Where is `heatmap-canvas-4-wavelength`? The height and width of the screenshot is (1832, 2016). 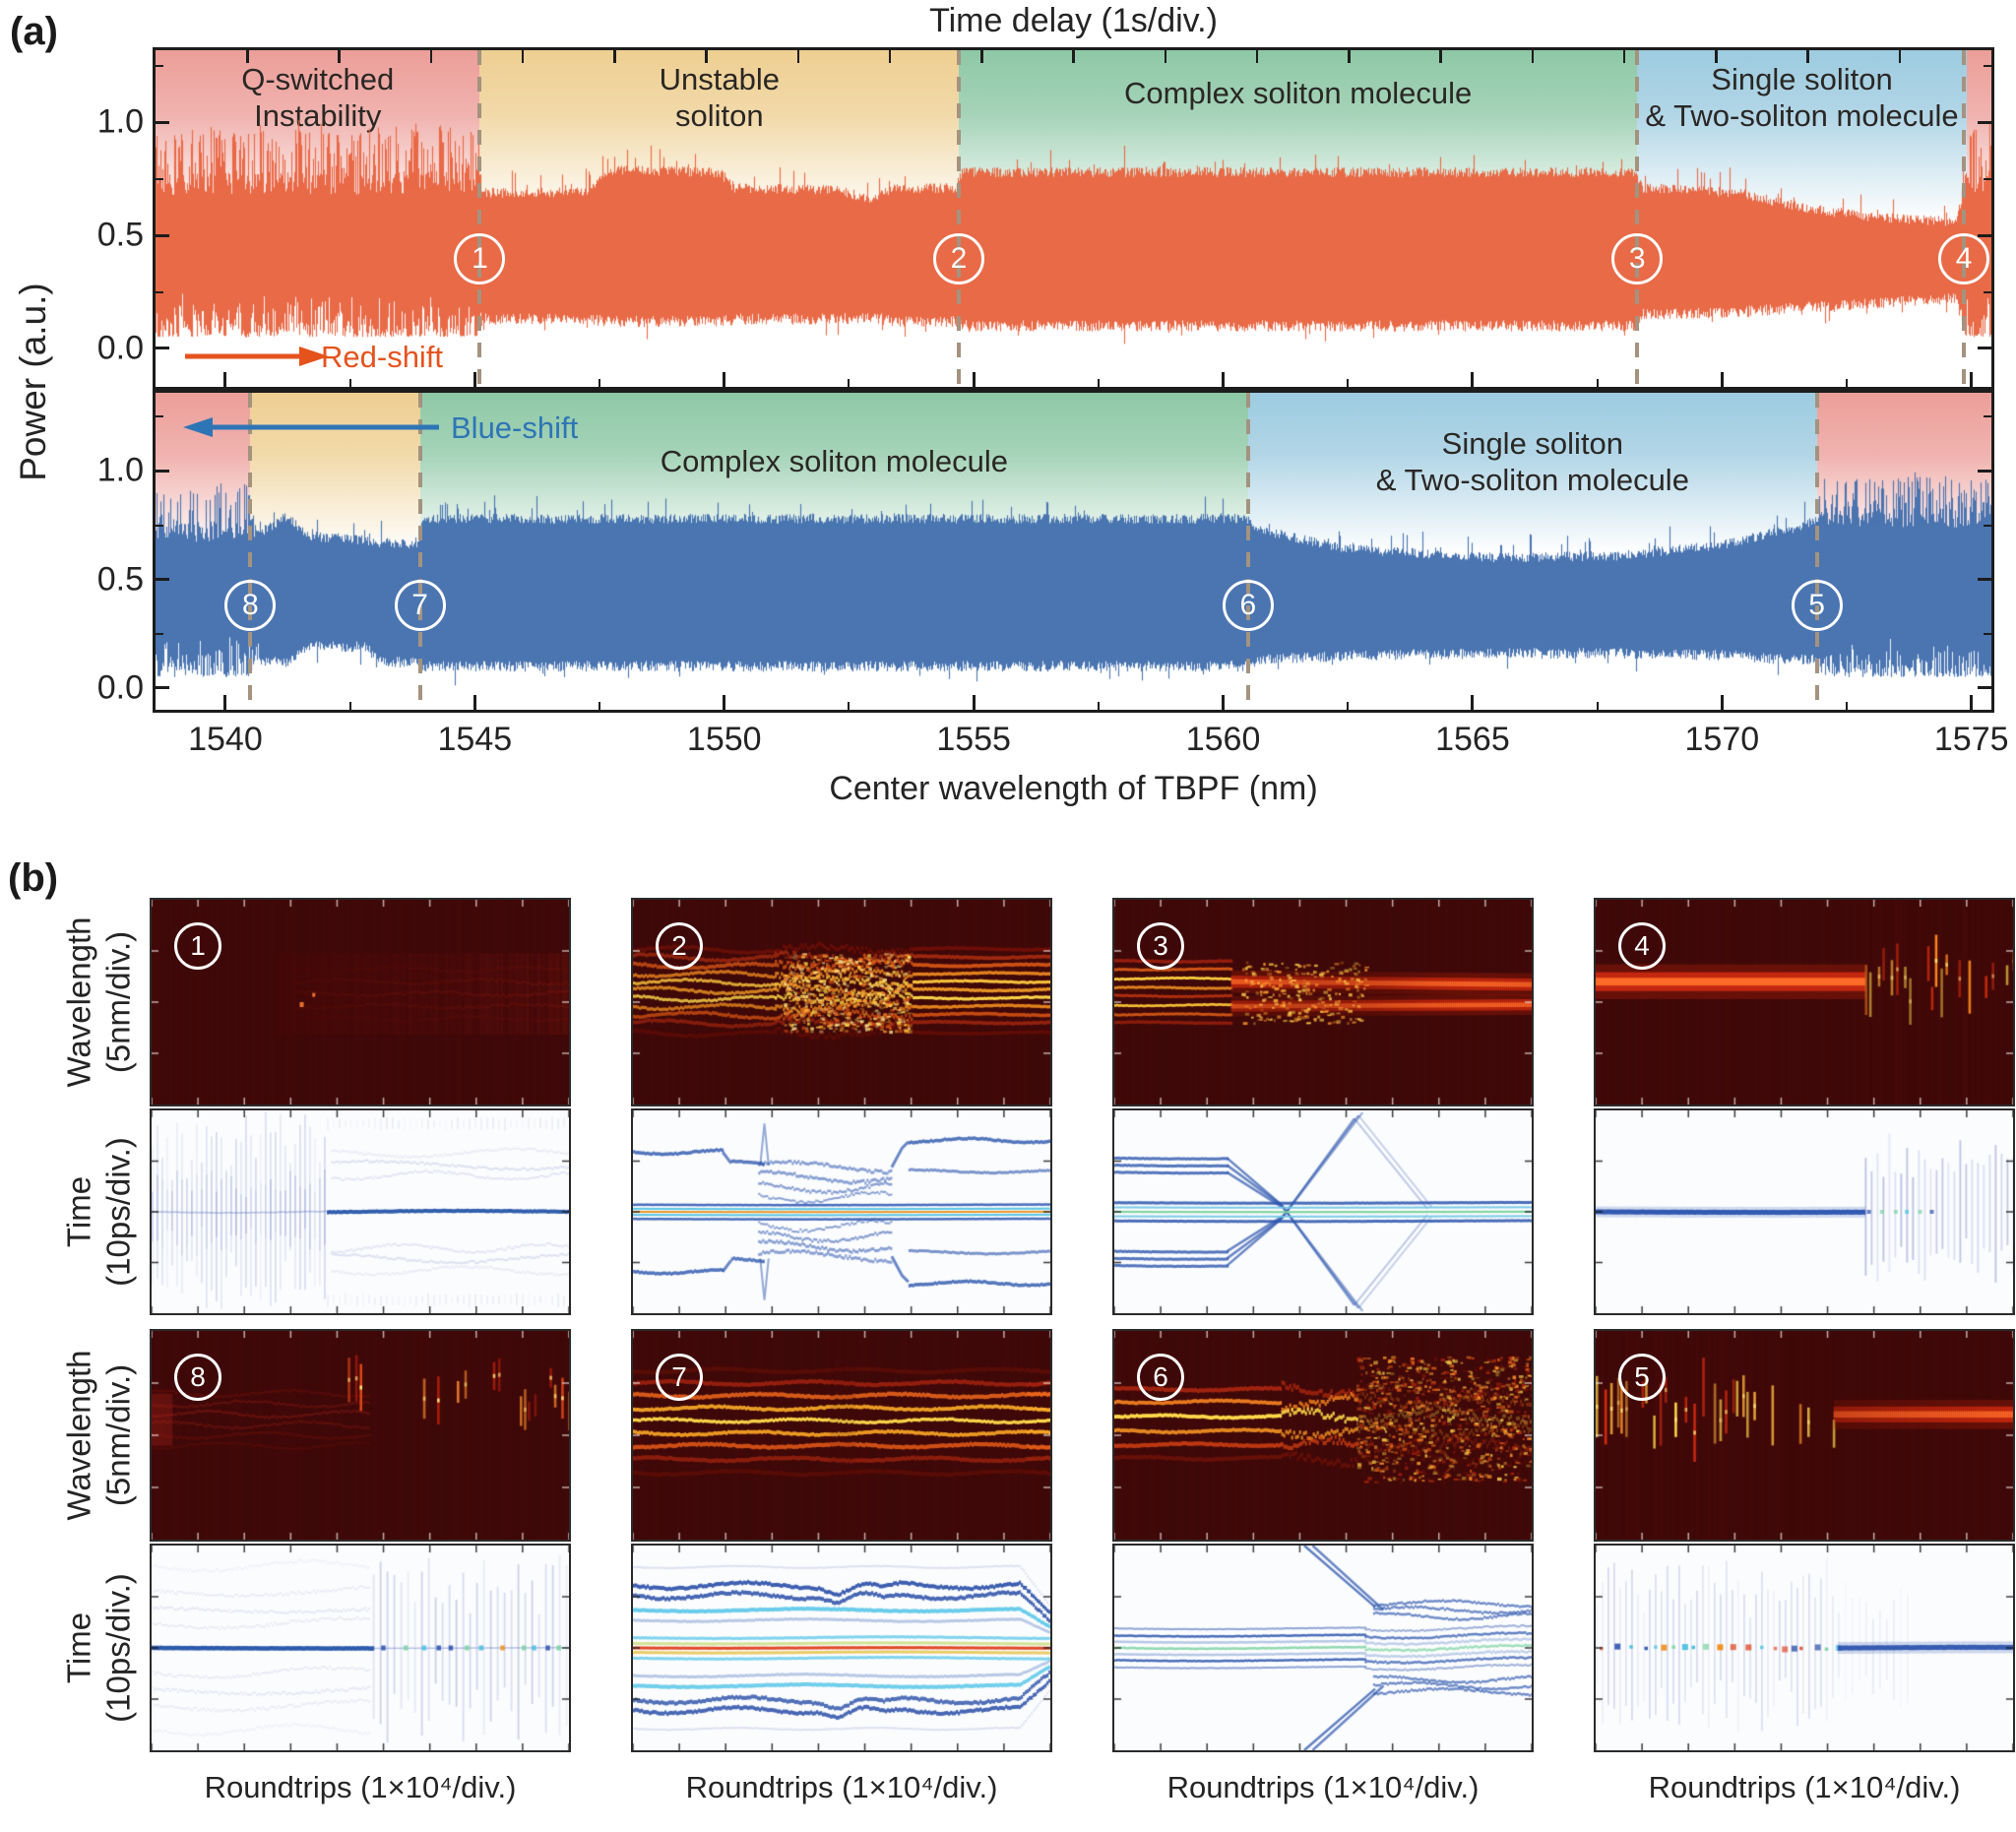 heatmap-canvas-4-wavelength is located at coordinates (1804, 1003).